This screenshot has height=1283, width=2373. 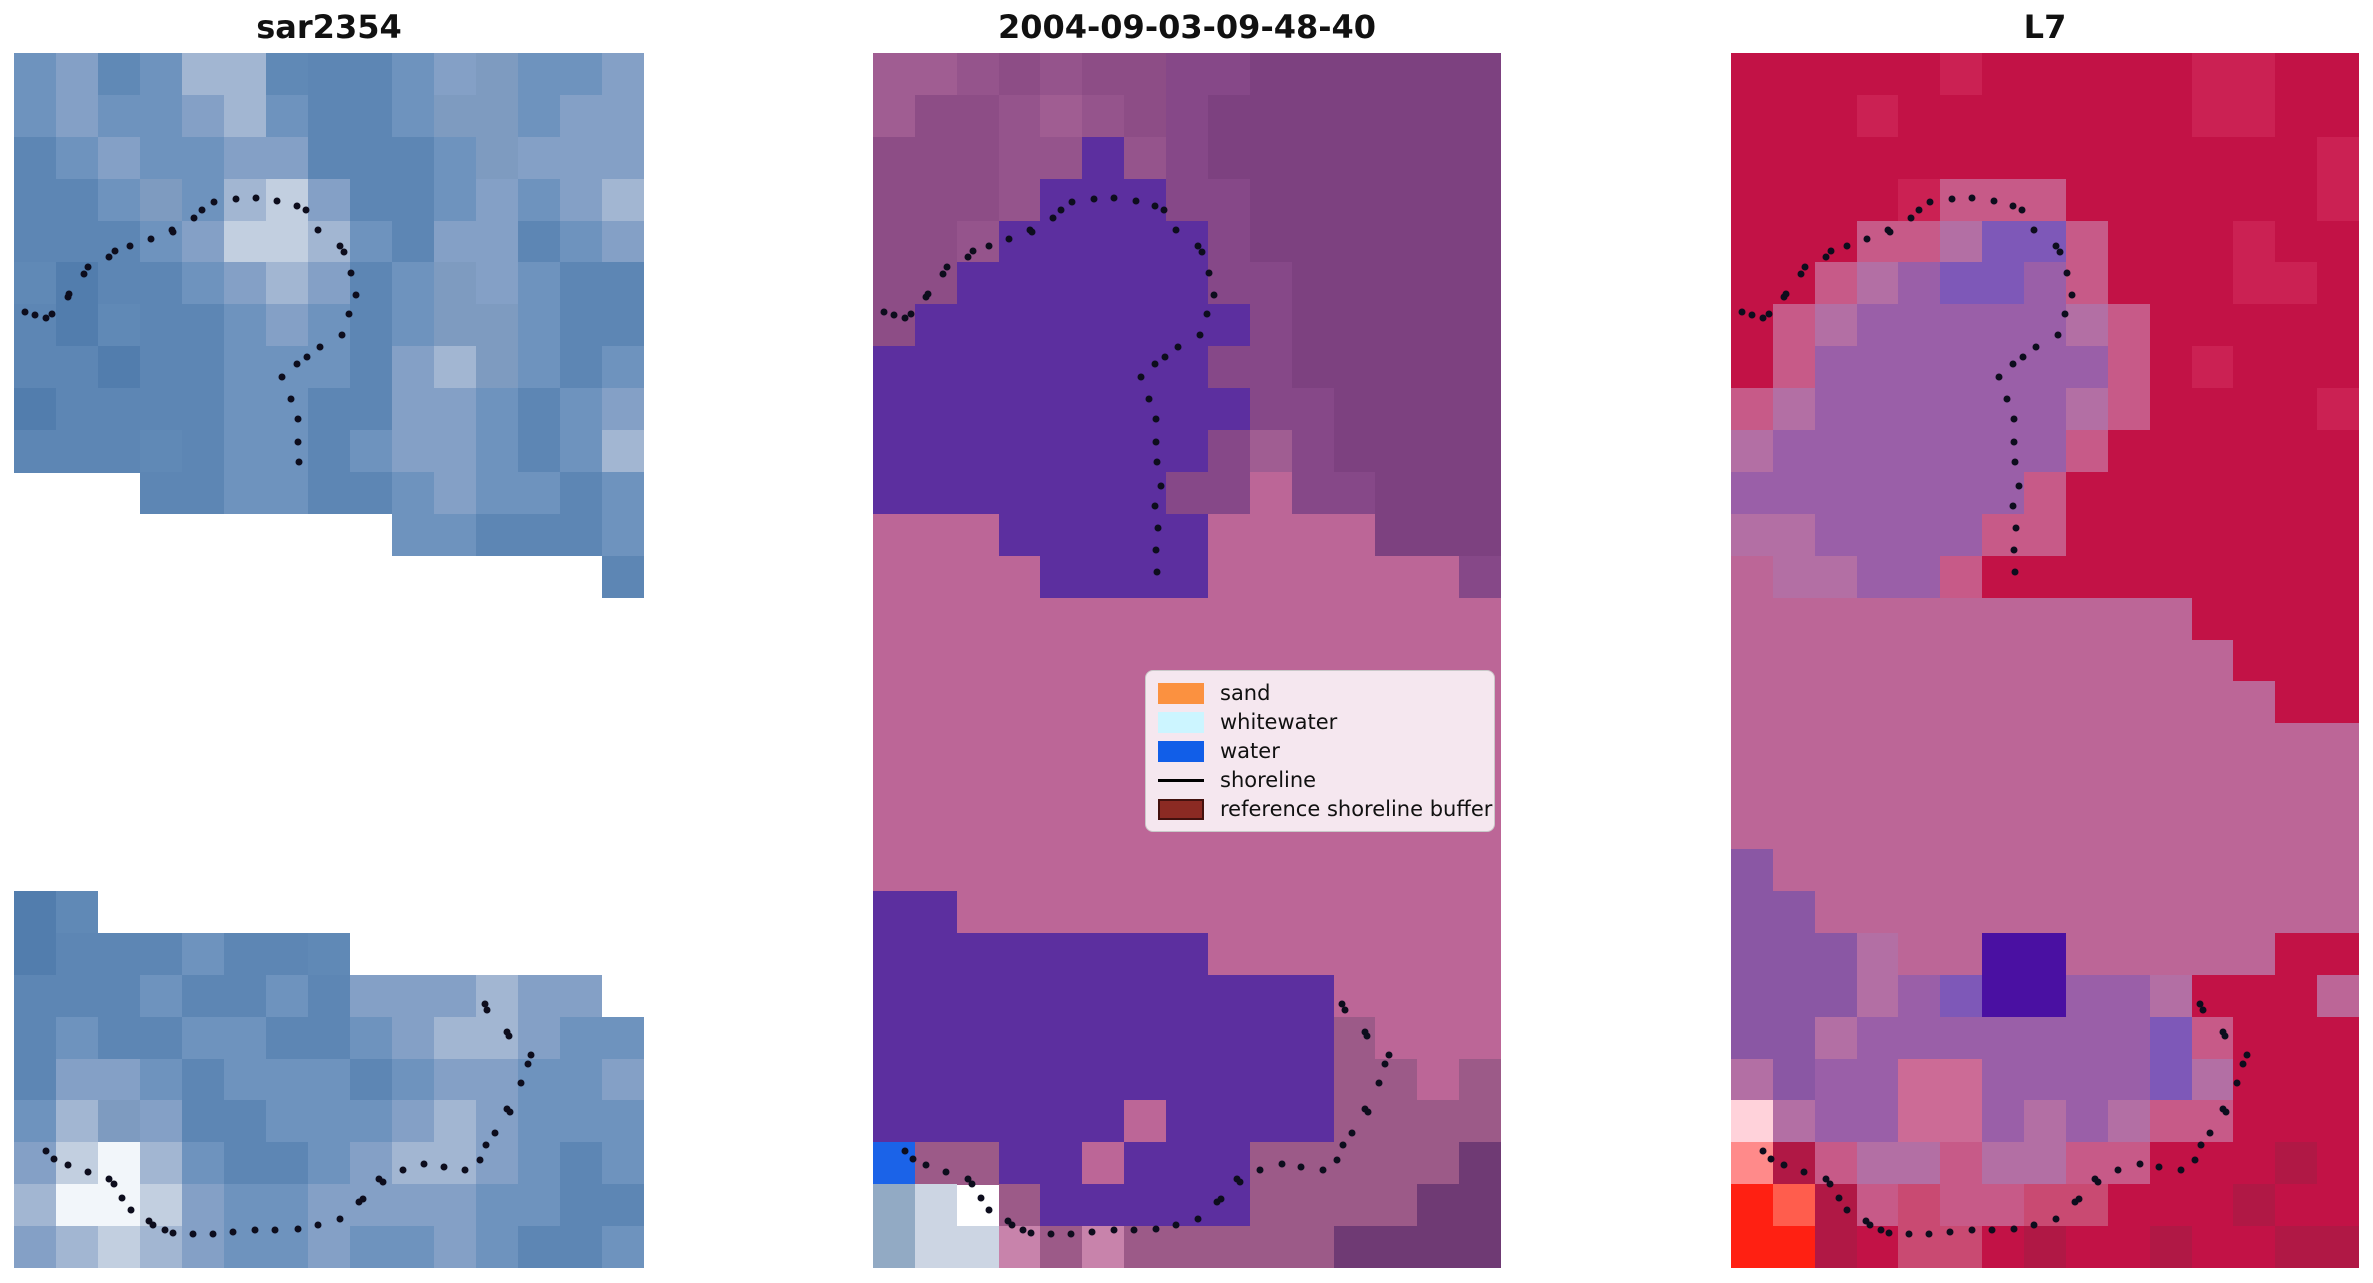 What do you see at coordinates (1250, 751) in the screenshot?
I see `legend-label: water` at bounding box center [1250, 751].